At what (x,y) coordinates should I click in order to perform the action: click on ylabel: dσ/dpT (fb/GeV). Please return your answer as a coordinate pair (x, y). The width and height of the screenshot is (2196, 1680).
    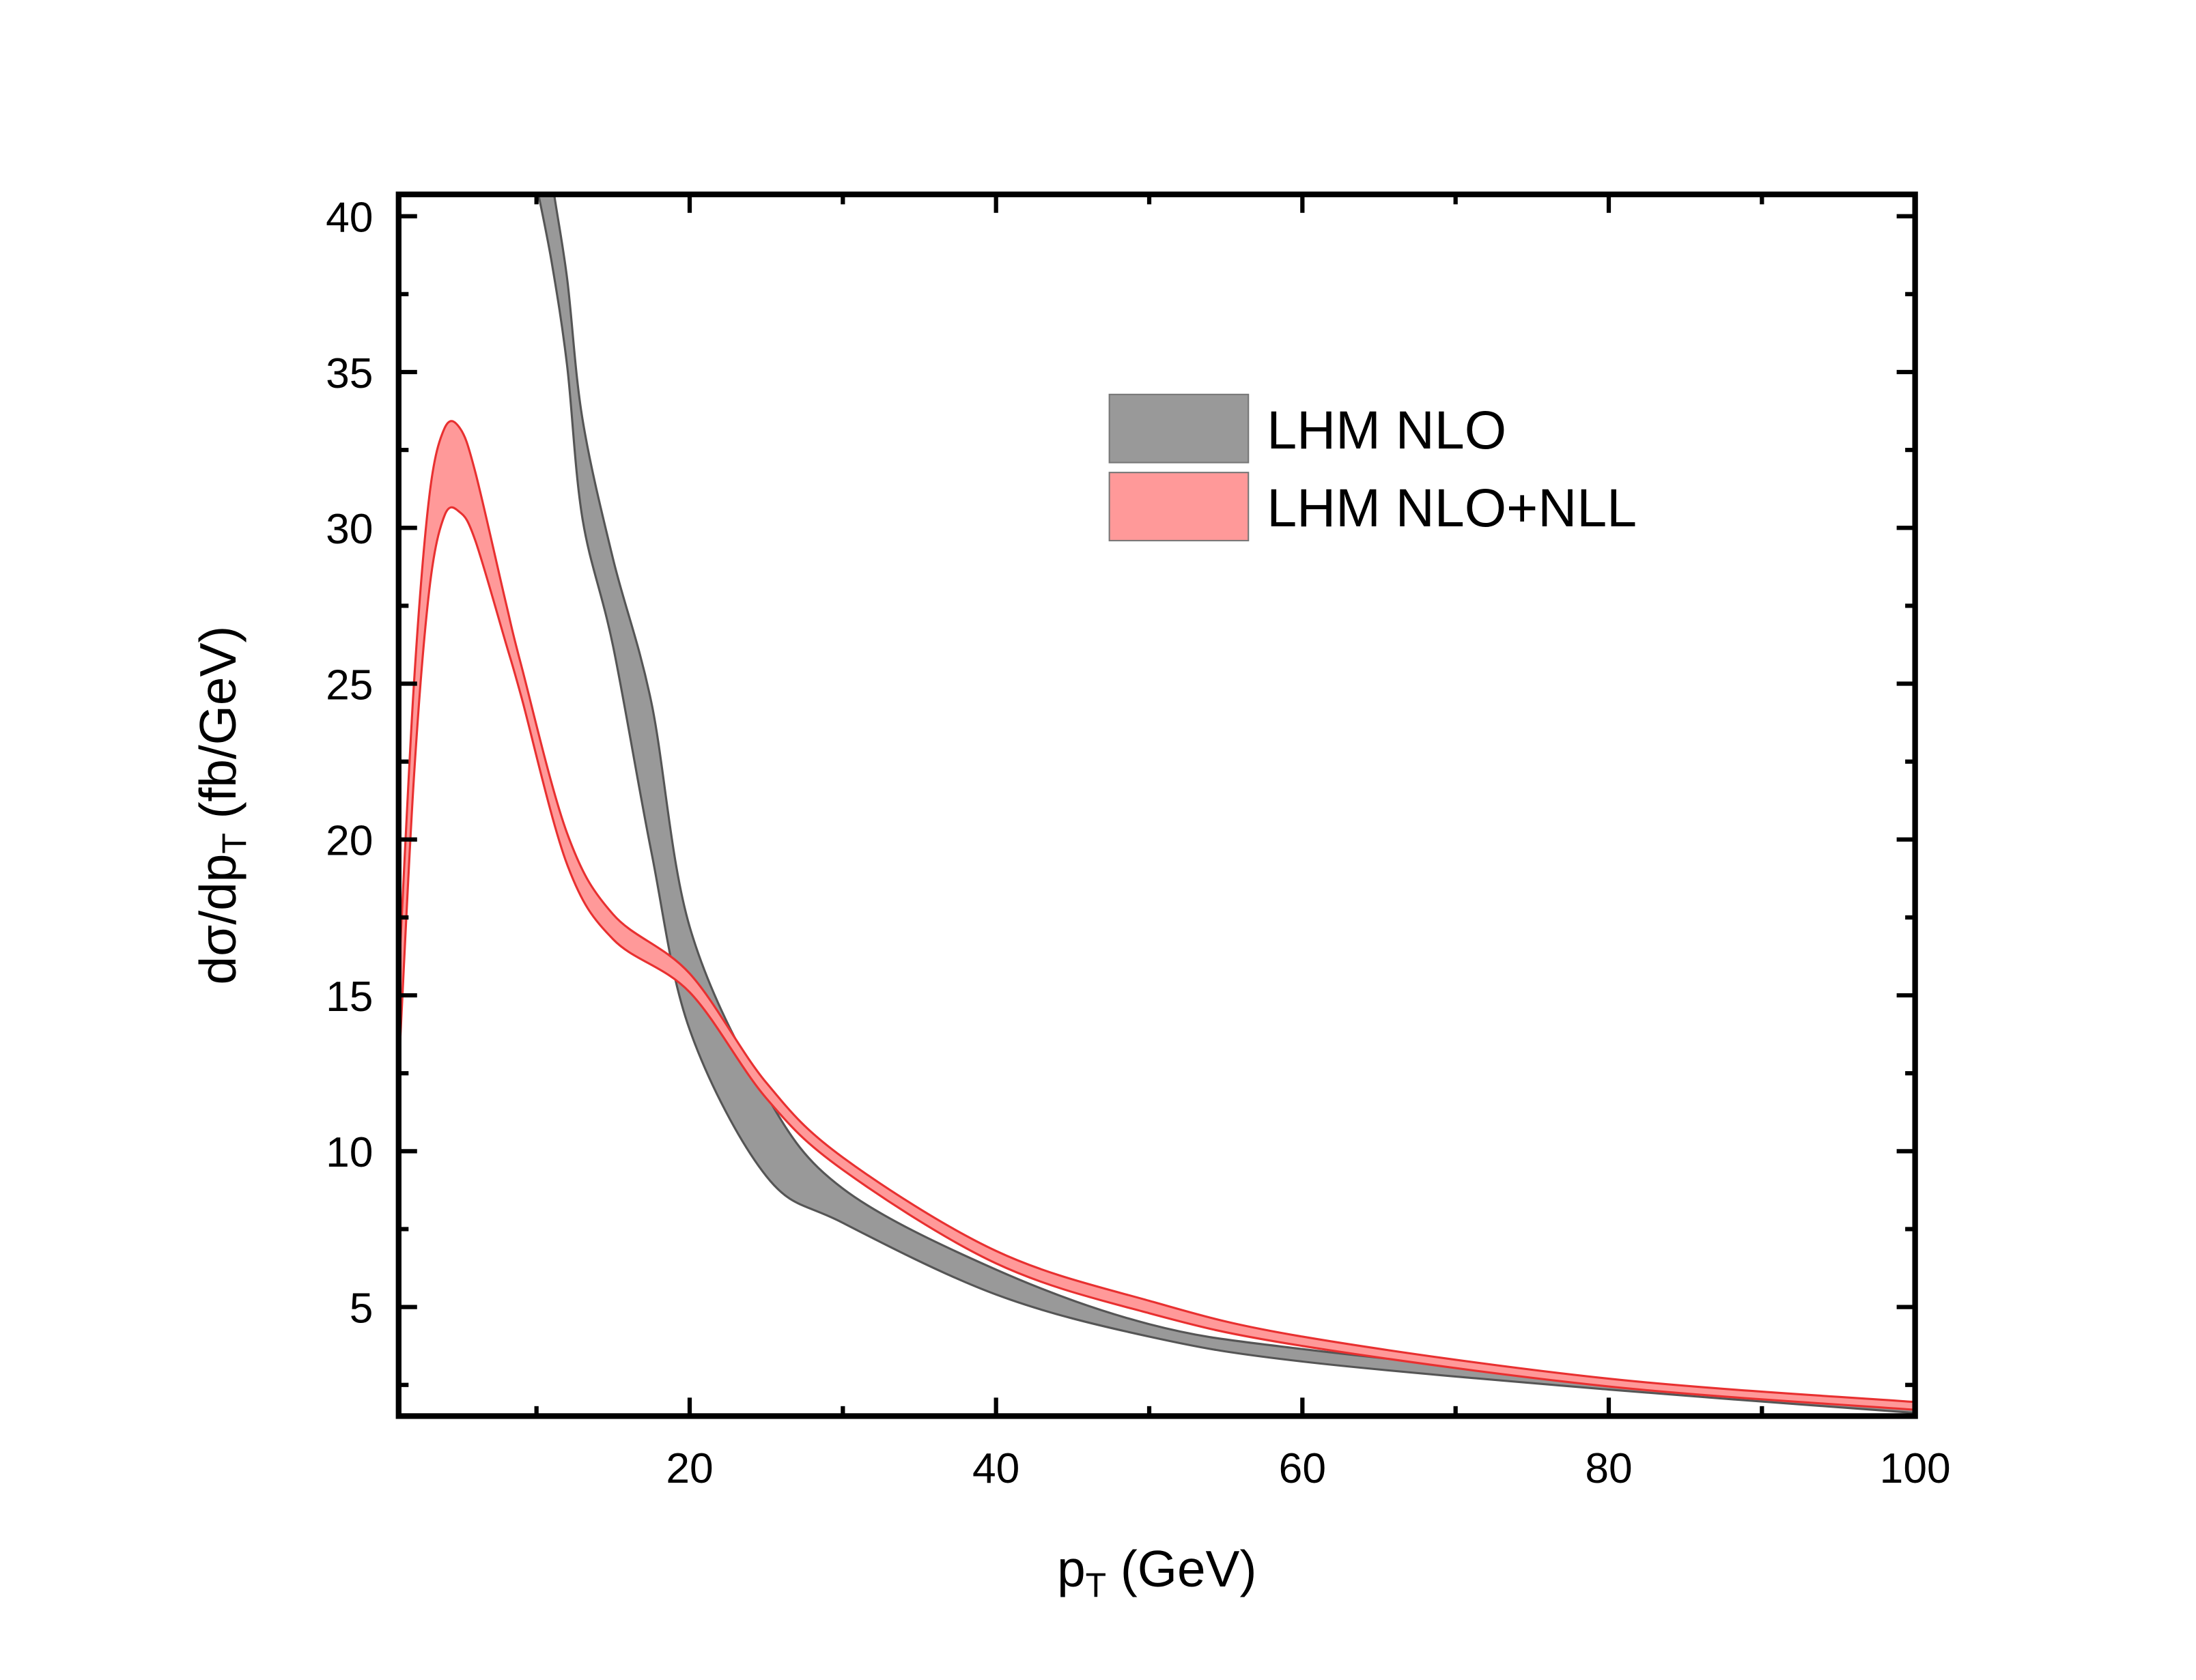
    Looking at the image, I should click on (221, 805).